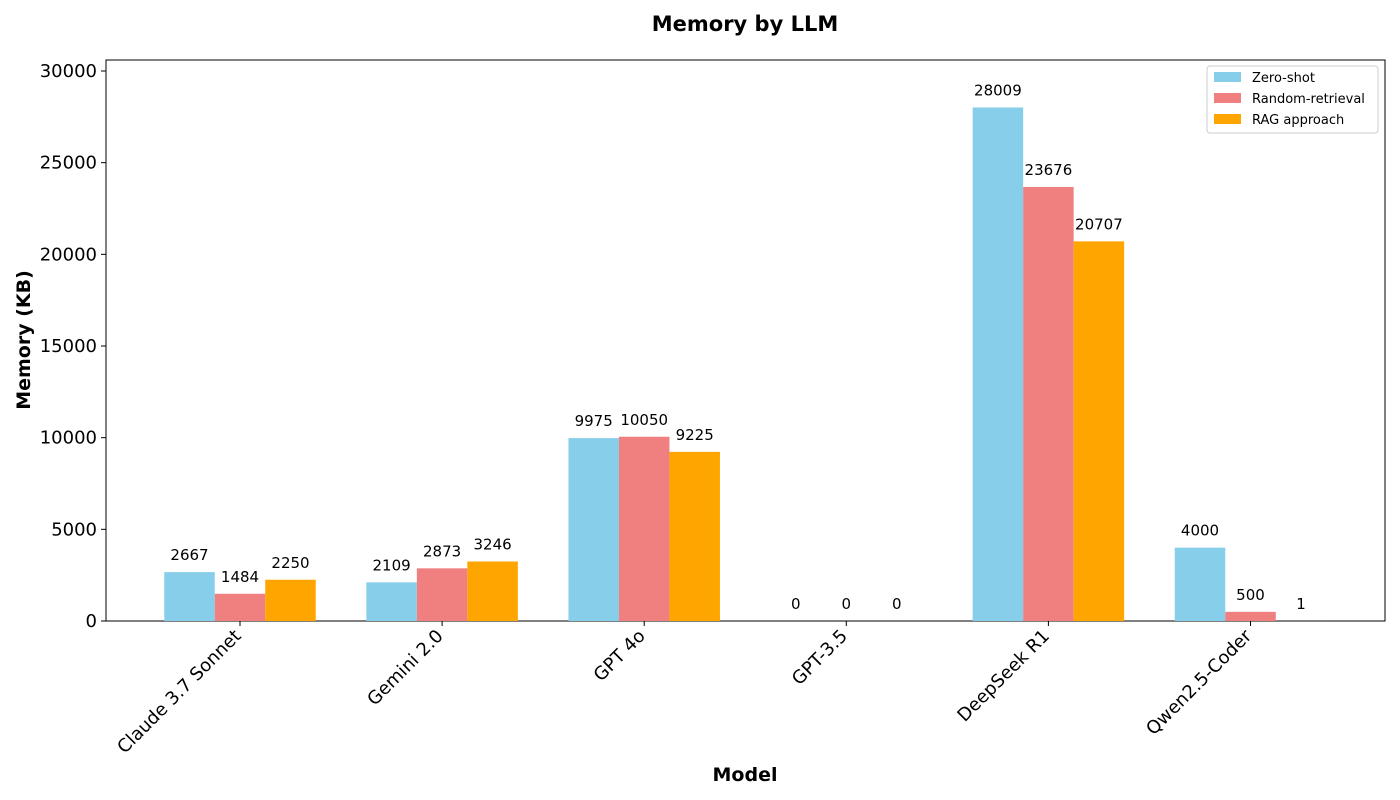 The image size is (1400, 800). What do you see at coordinates (68, 438) in the screenshot?
I see `y-tick-label: 10000` at bounding box center [68, 438].